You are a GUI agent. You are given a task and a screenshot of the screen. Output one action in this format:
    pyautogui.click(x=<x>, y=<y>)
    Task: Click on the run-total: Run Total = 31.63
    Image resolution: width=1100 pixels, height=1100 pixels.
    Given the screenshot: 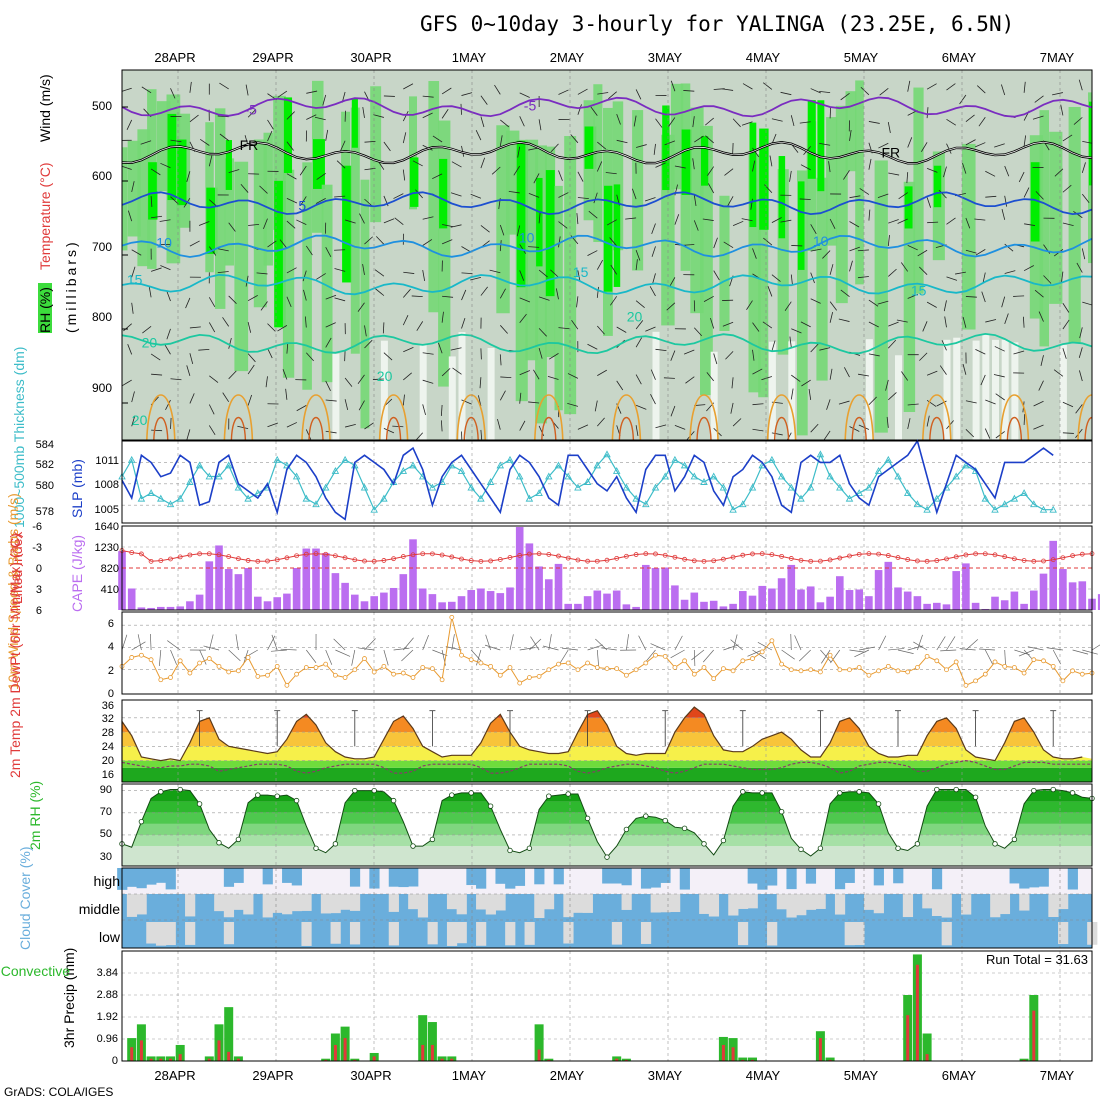 What is the action you would take?
    pyautogui.click(x=1037, y=959)
    